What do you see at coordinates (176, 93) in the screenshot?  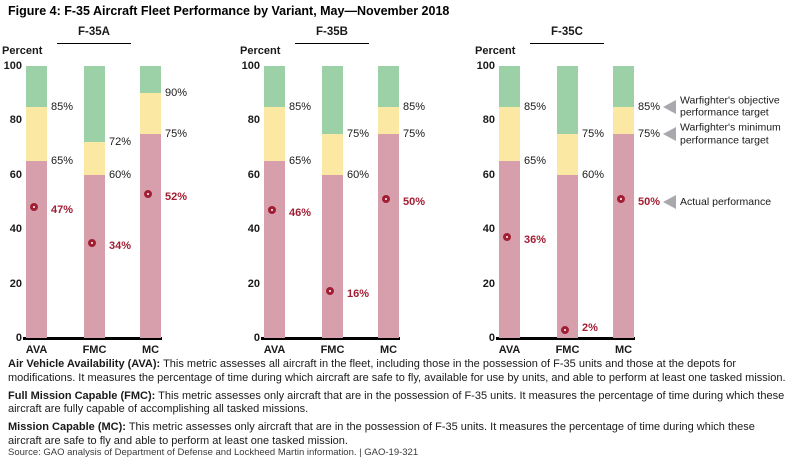 I see `objective-target-label: 90%` at bounding box center [176, 93].